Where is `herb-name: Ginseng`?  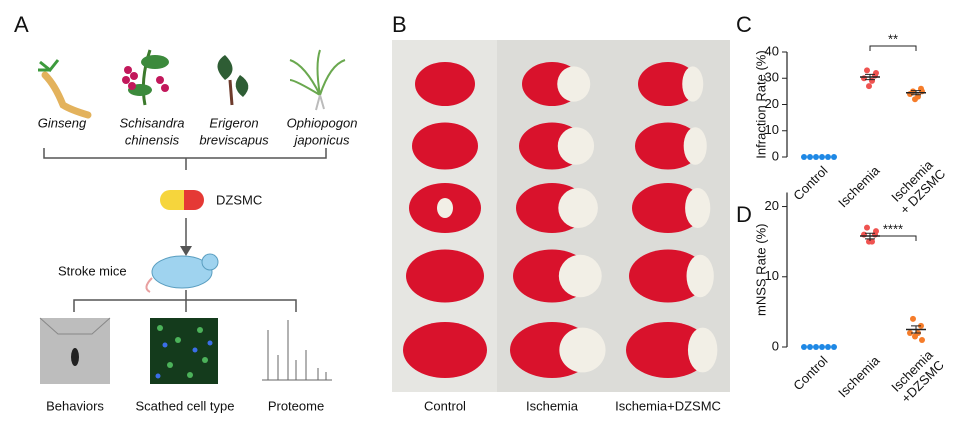
herb-name: Ginseng is located at coordinates (62, 122).